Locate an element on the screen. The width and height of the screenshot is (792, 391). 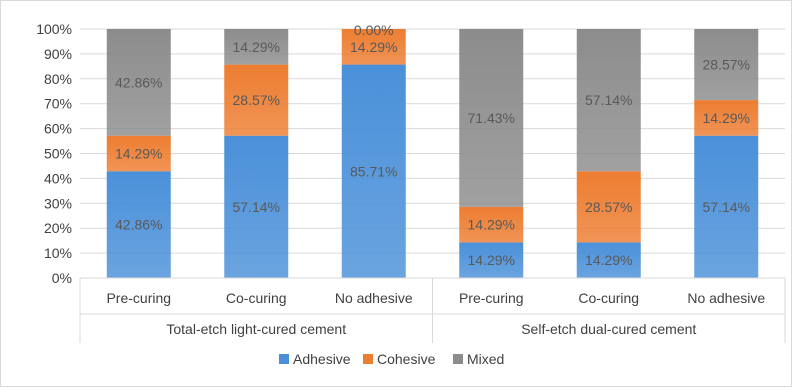
y-tick-label: 10% is located at coordinates (58, 253).